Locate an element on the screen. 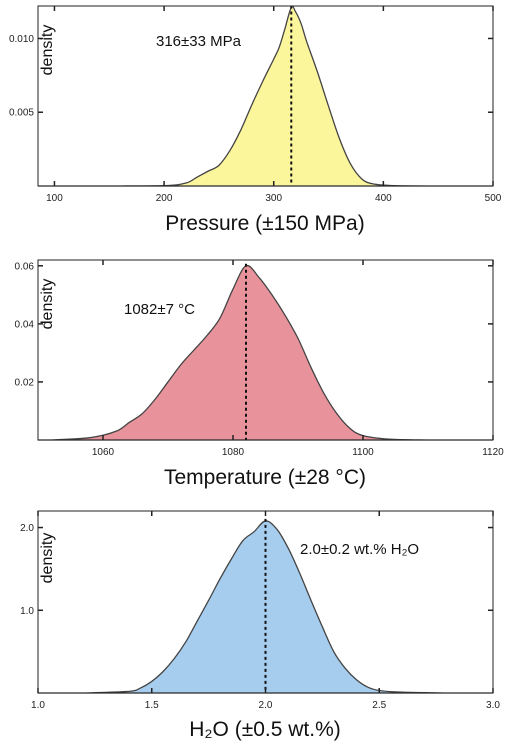 Image resolution: width=510 pixels, height=751 pixels. annotation-h2o: 2.0±0.2 wt.% H₂O is located at coordinates (359, 549).